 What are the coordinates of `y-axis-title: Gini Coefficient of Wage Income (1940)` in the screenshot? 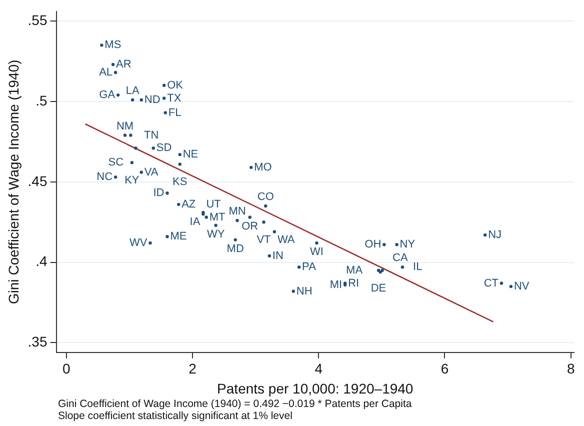 It's located at (13, 182).